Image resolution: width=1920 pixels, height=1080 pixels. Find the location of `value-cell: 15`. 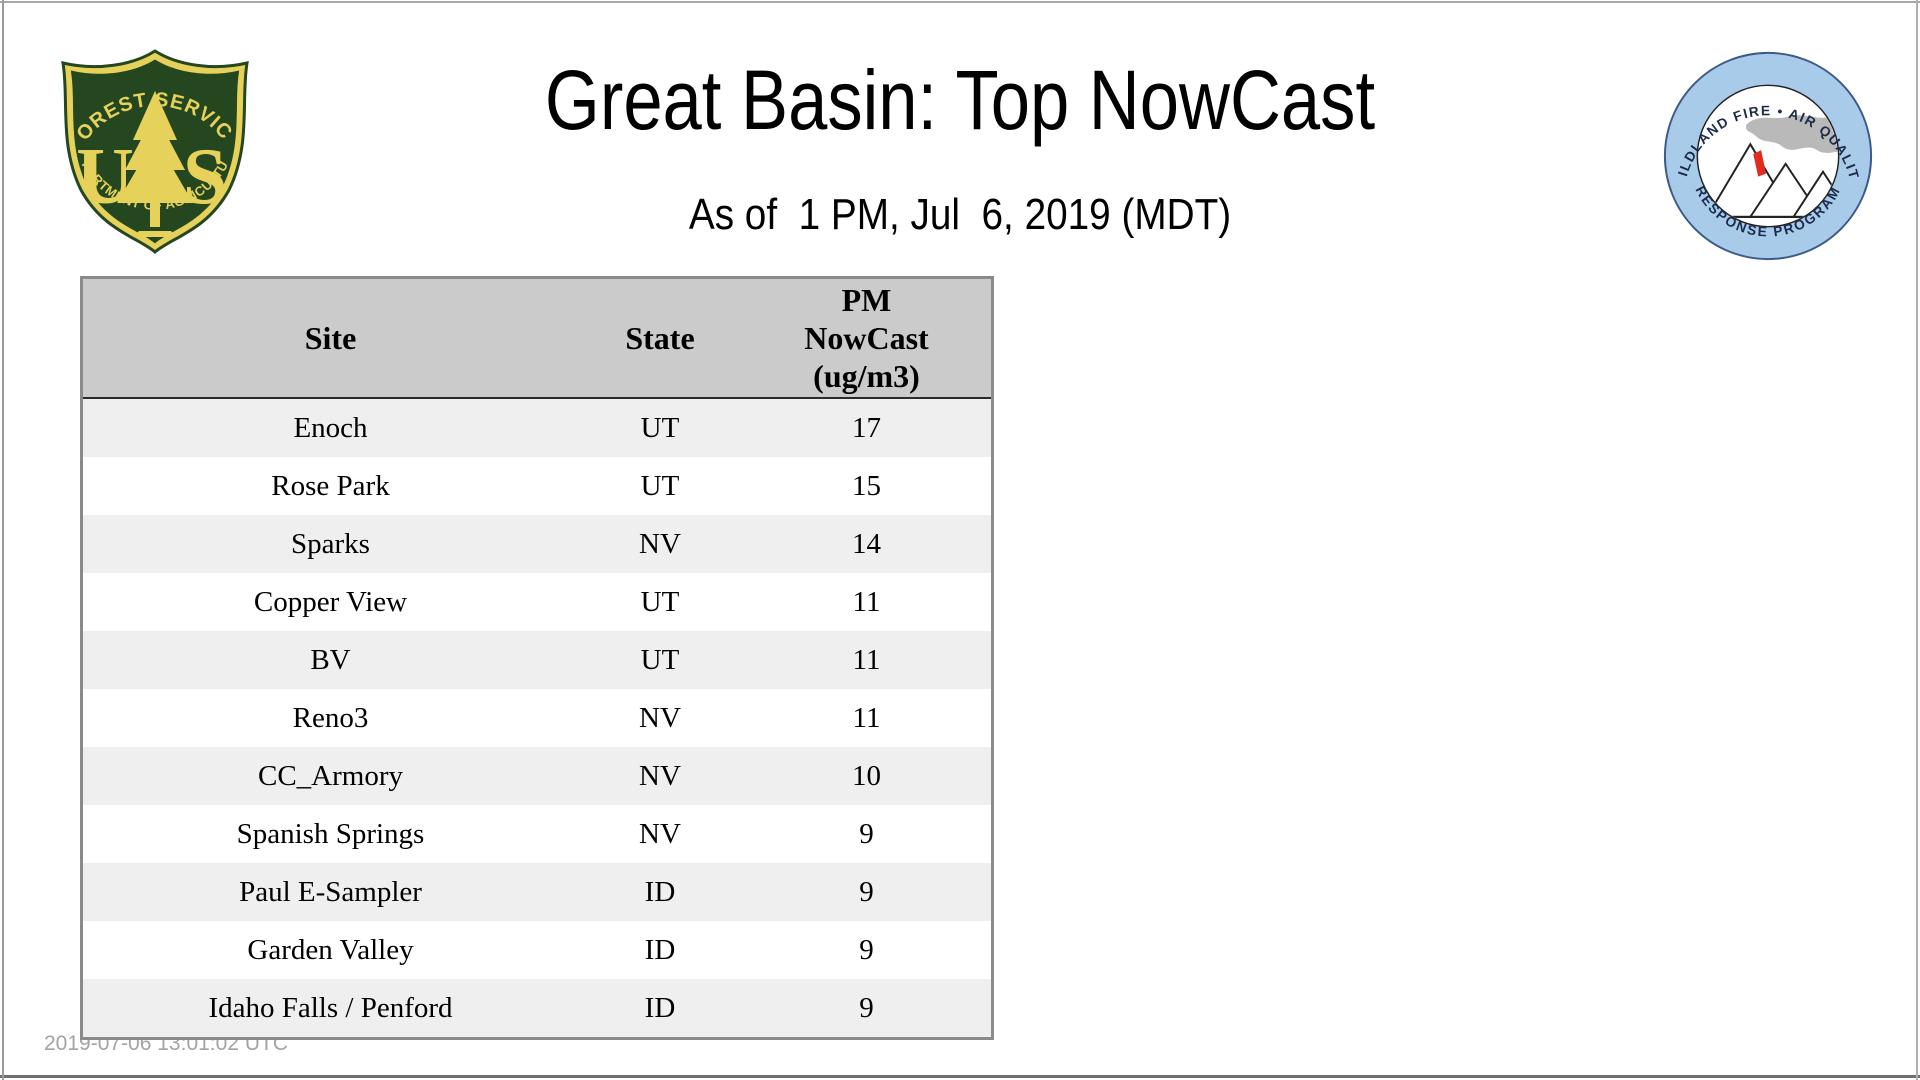

value-cell: 15 is located at coordinates (866, 485).